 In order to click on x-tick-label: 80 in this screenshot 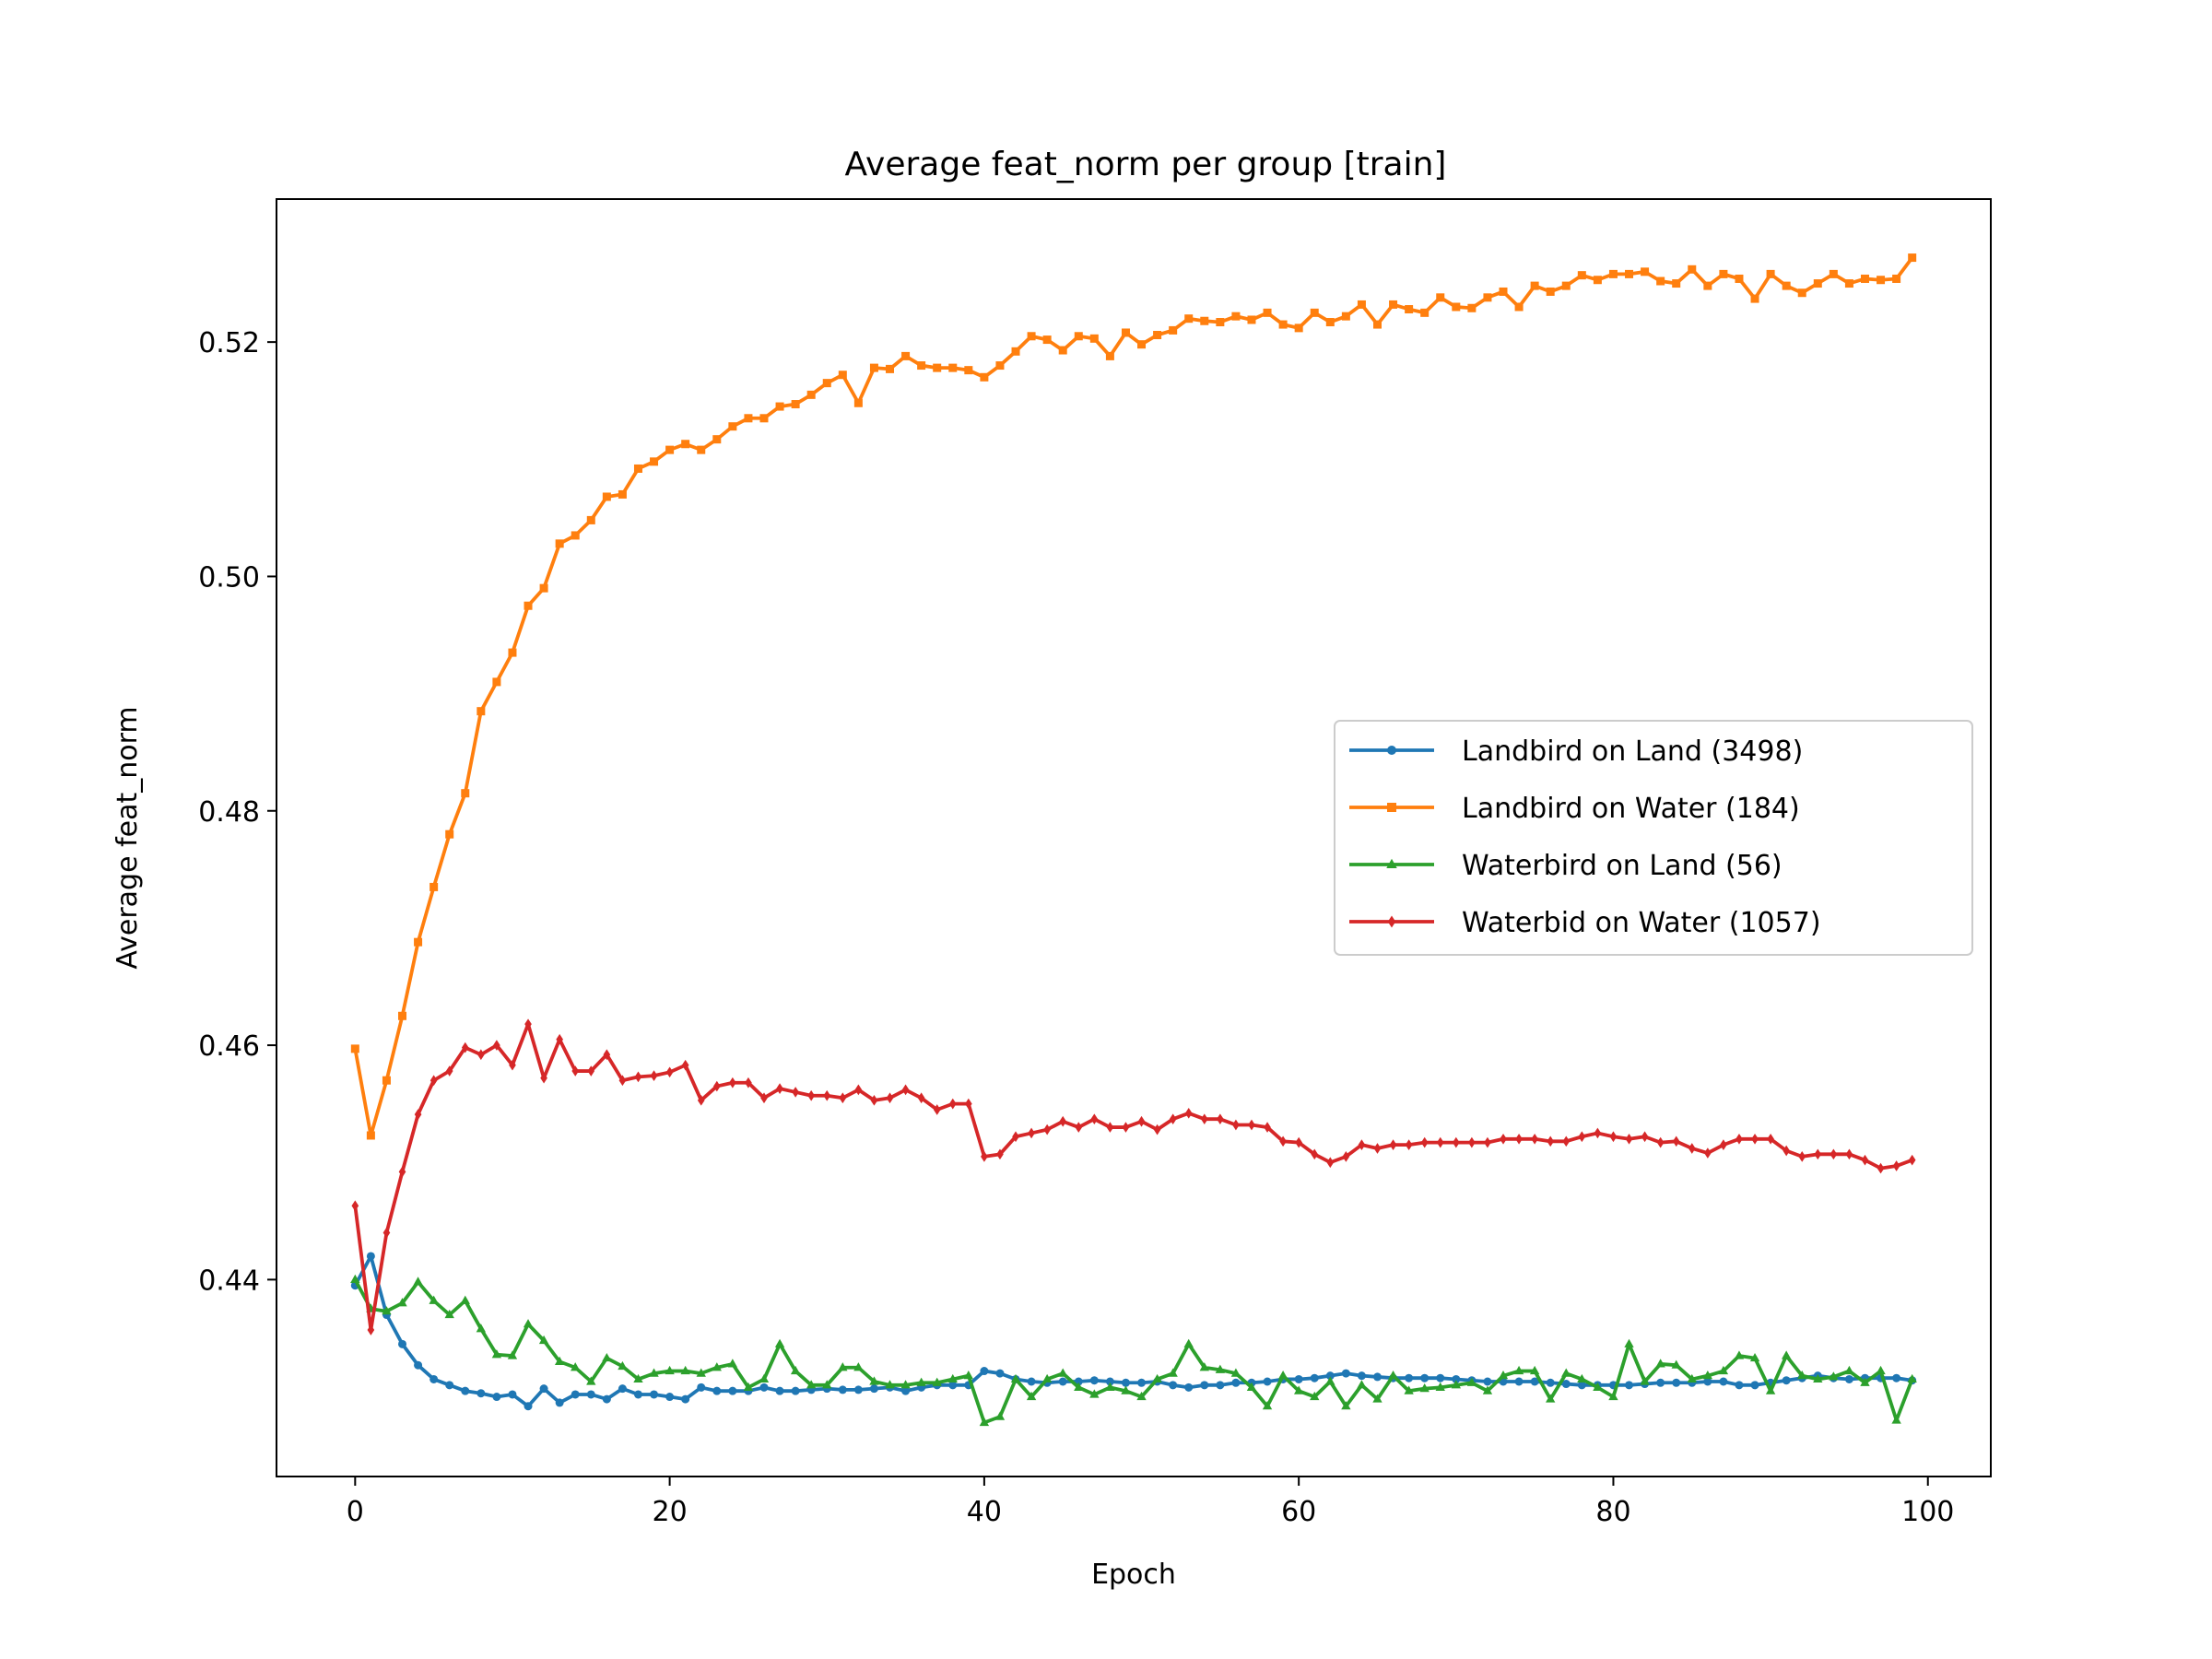, I will do `click(1612, 1512)`.